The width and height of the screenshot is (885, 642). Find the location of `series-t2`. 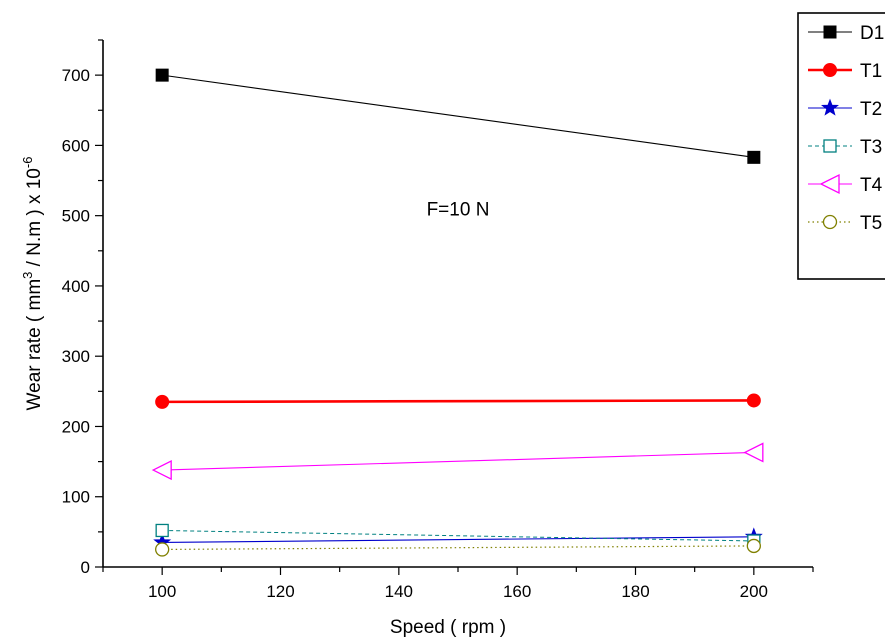

series-t2 is located at coordinates (458, 539).